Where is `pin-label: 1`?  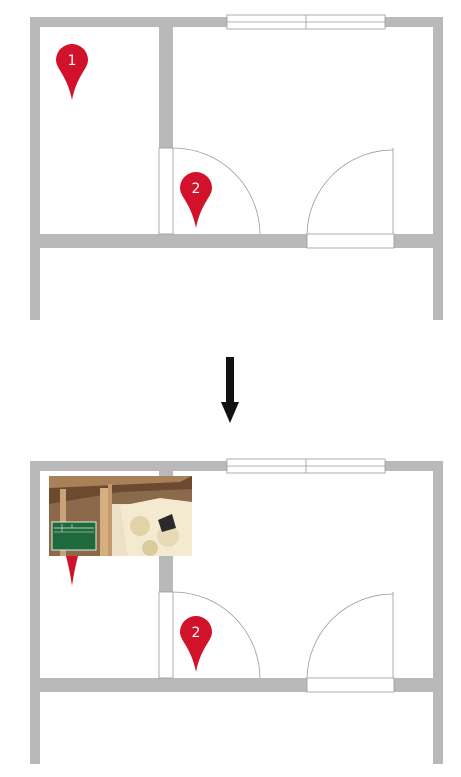 pin-label: 1 is located at coordinates (72, 61).